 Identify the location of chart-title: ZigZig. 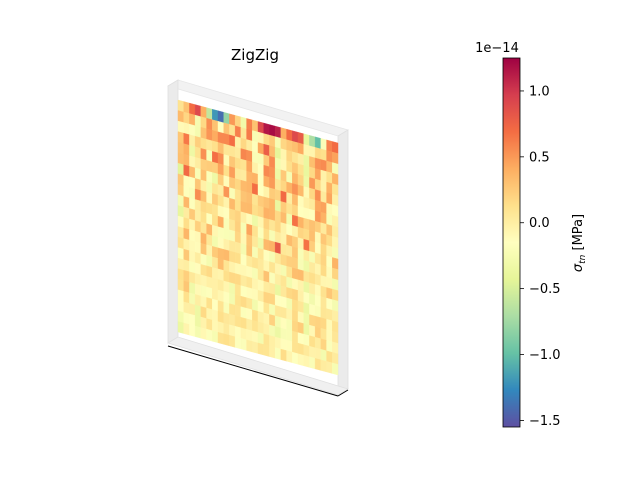
(255, 55).